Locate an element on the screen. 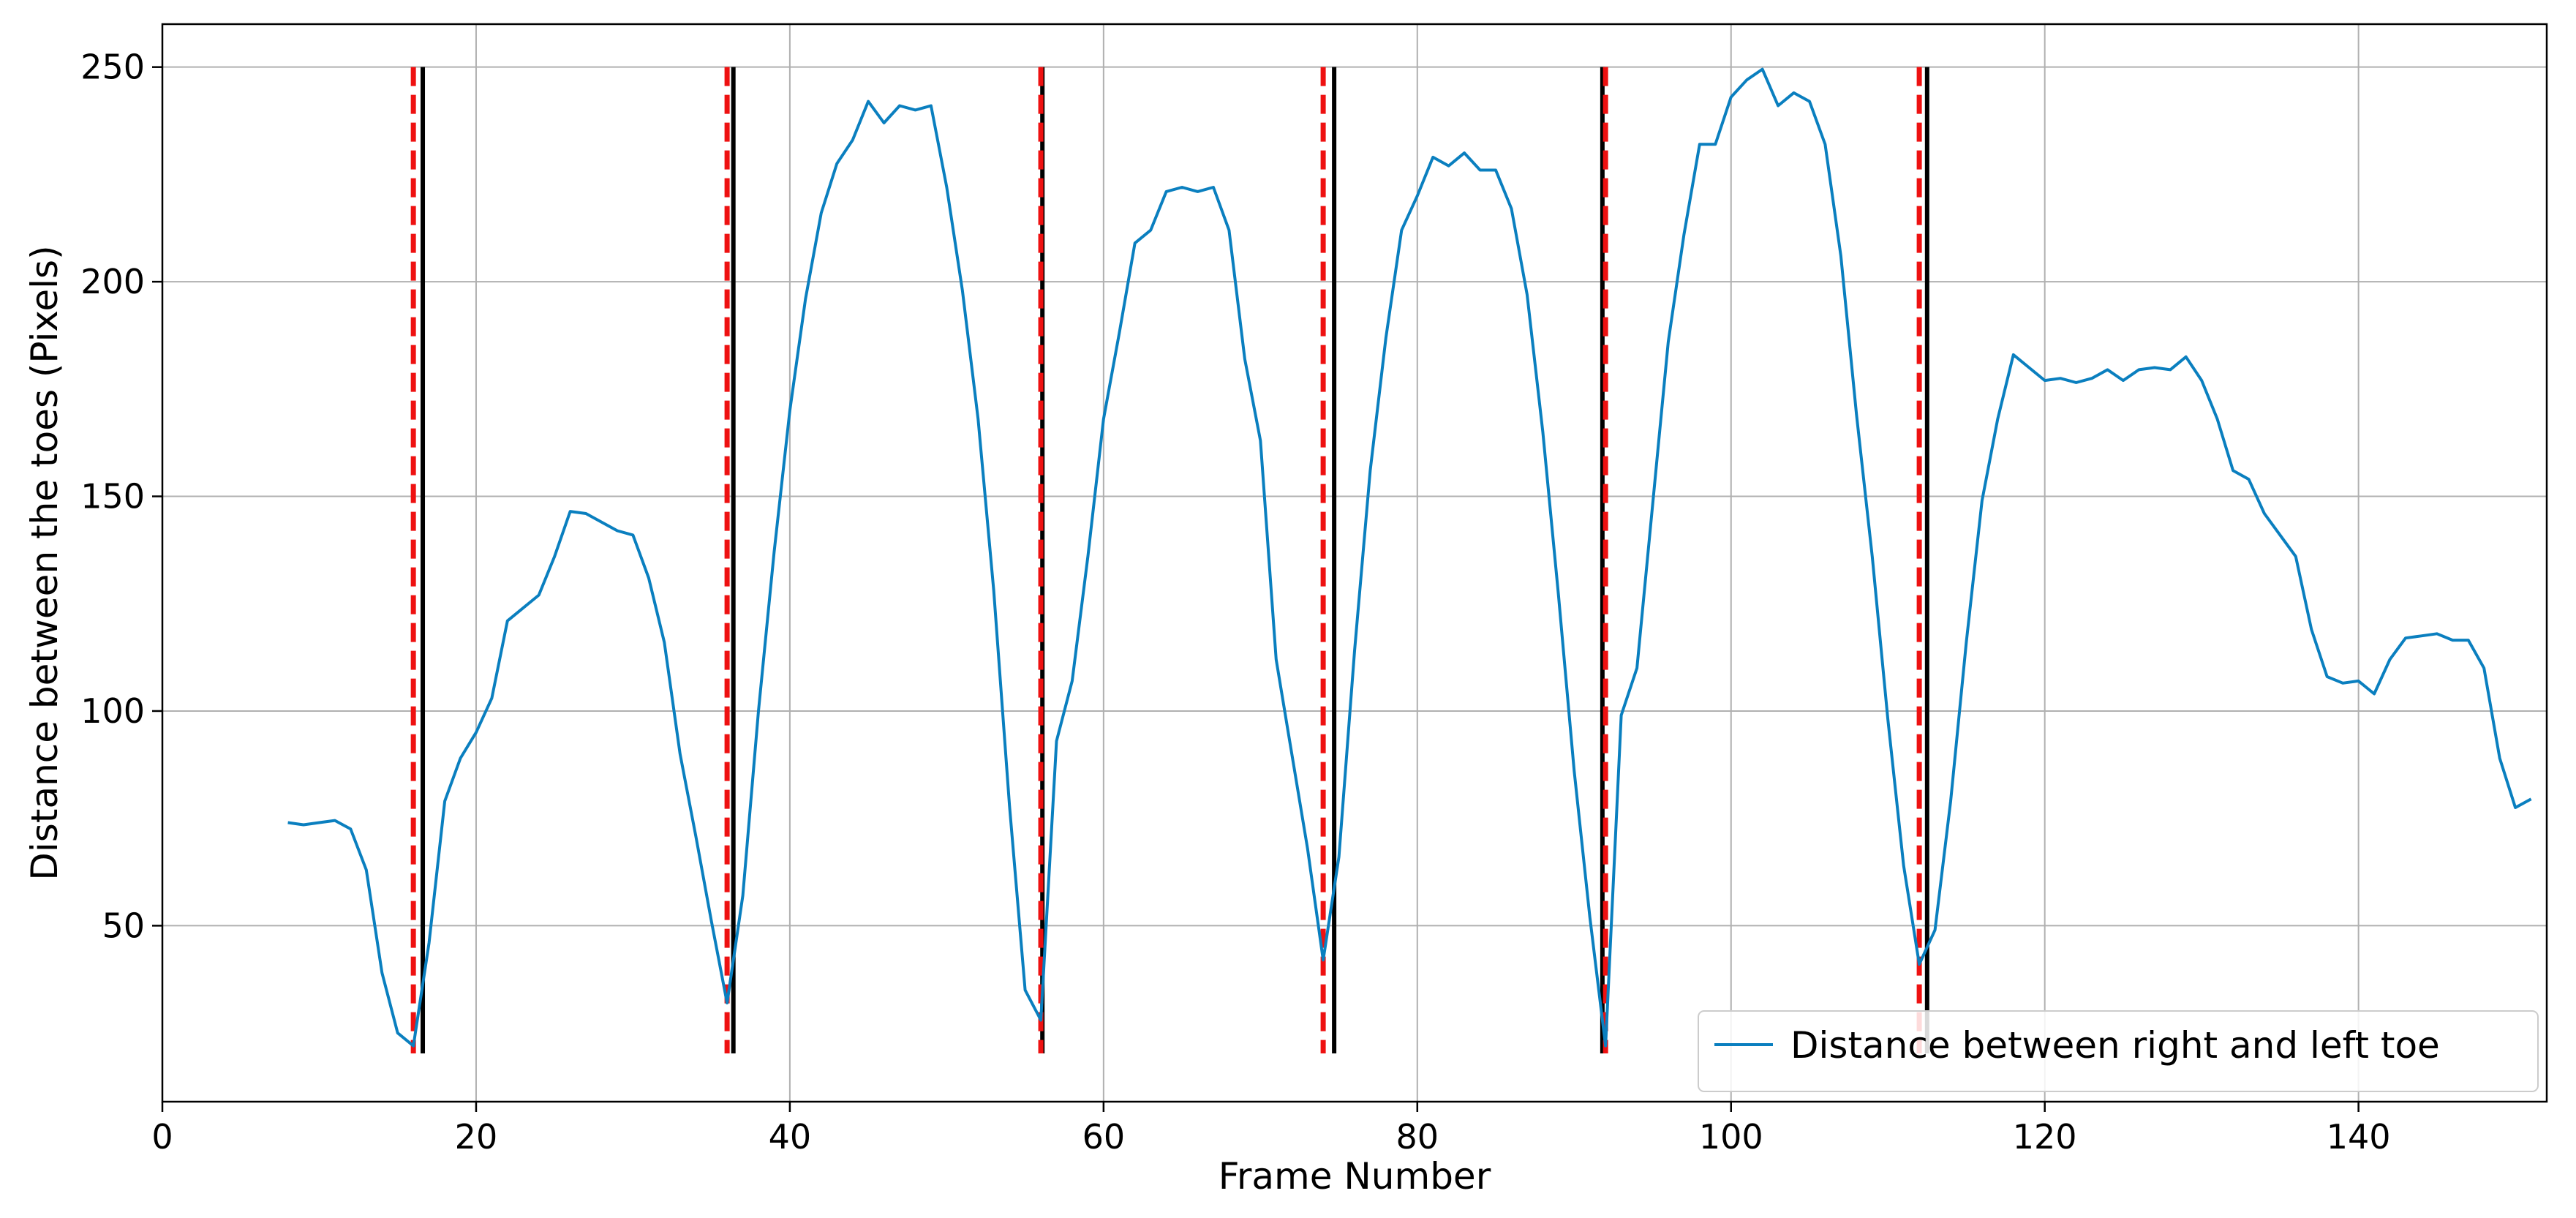 This screenshot has height=1218, width=2576. legend-box is located at coordinates (2118, 1051).